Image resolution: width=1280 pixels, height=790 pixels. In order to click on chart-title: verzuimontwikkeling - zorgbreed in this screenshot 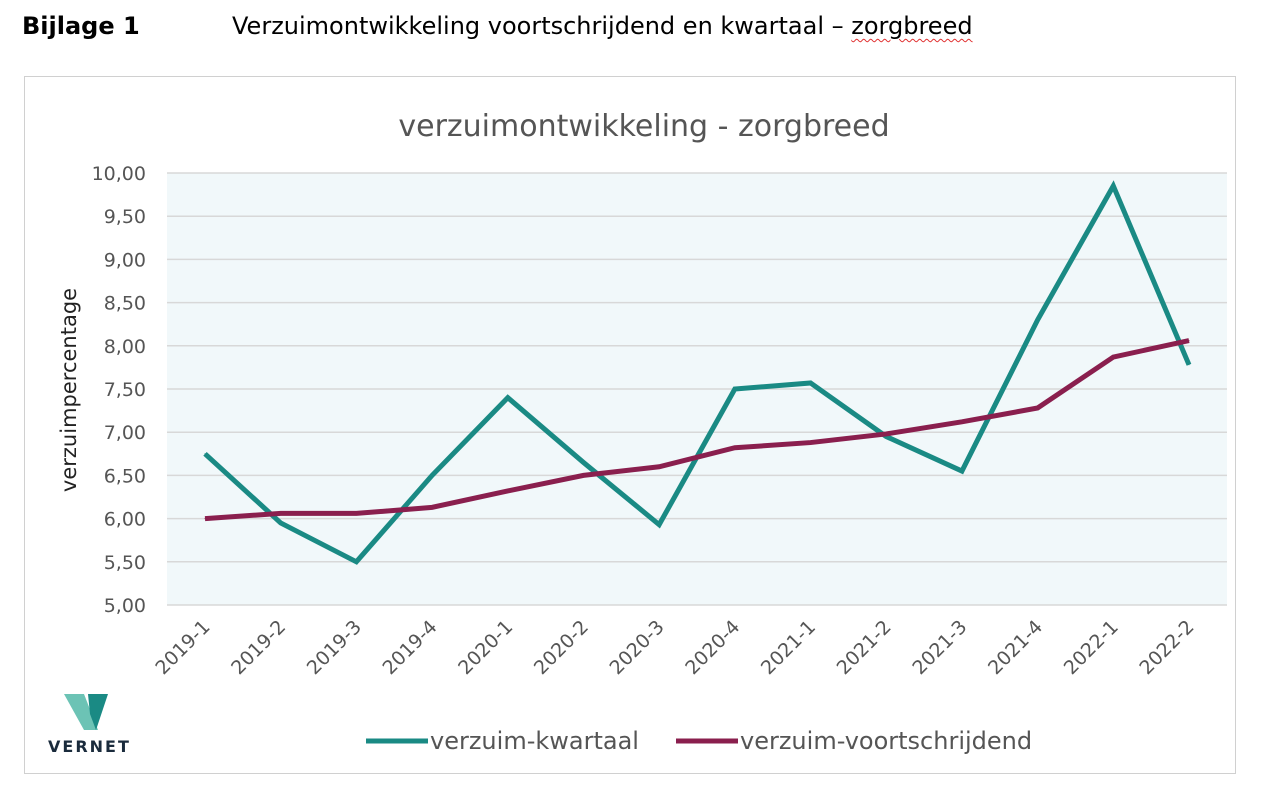, I will do `click(643, 126)`.